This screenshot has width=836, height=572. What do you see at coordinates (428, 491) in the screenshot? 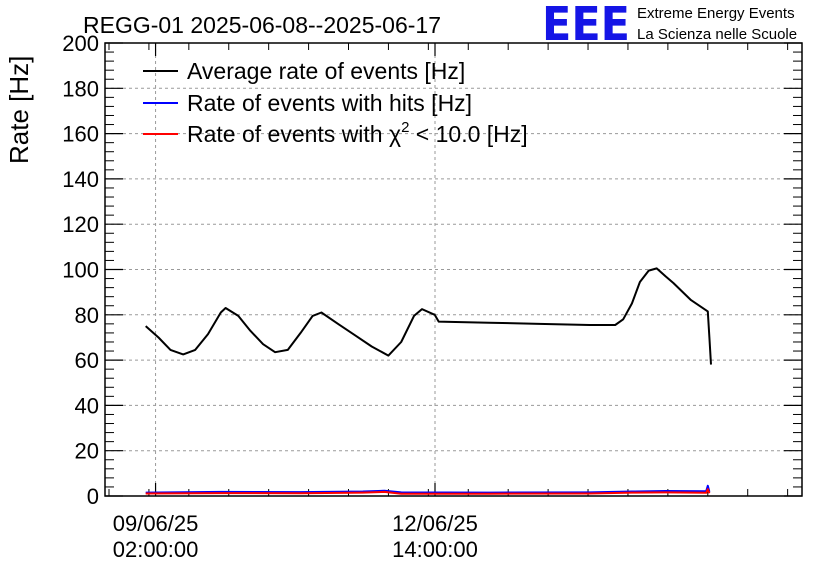
I see `series-chi2-rate` at bounding box center [428, 491].